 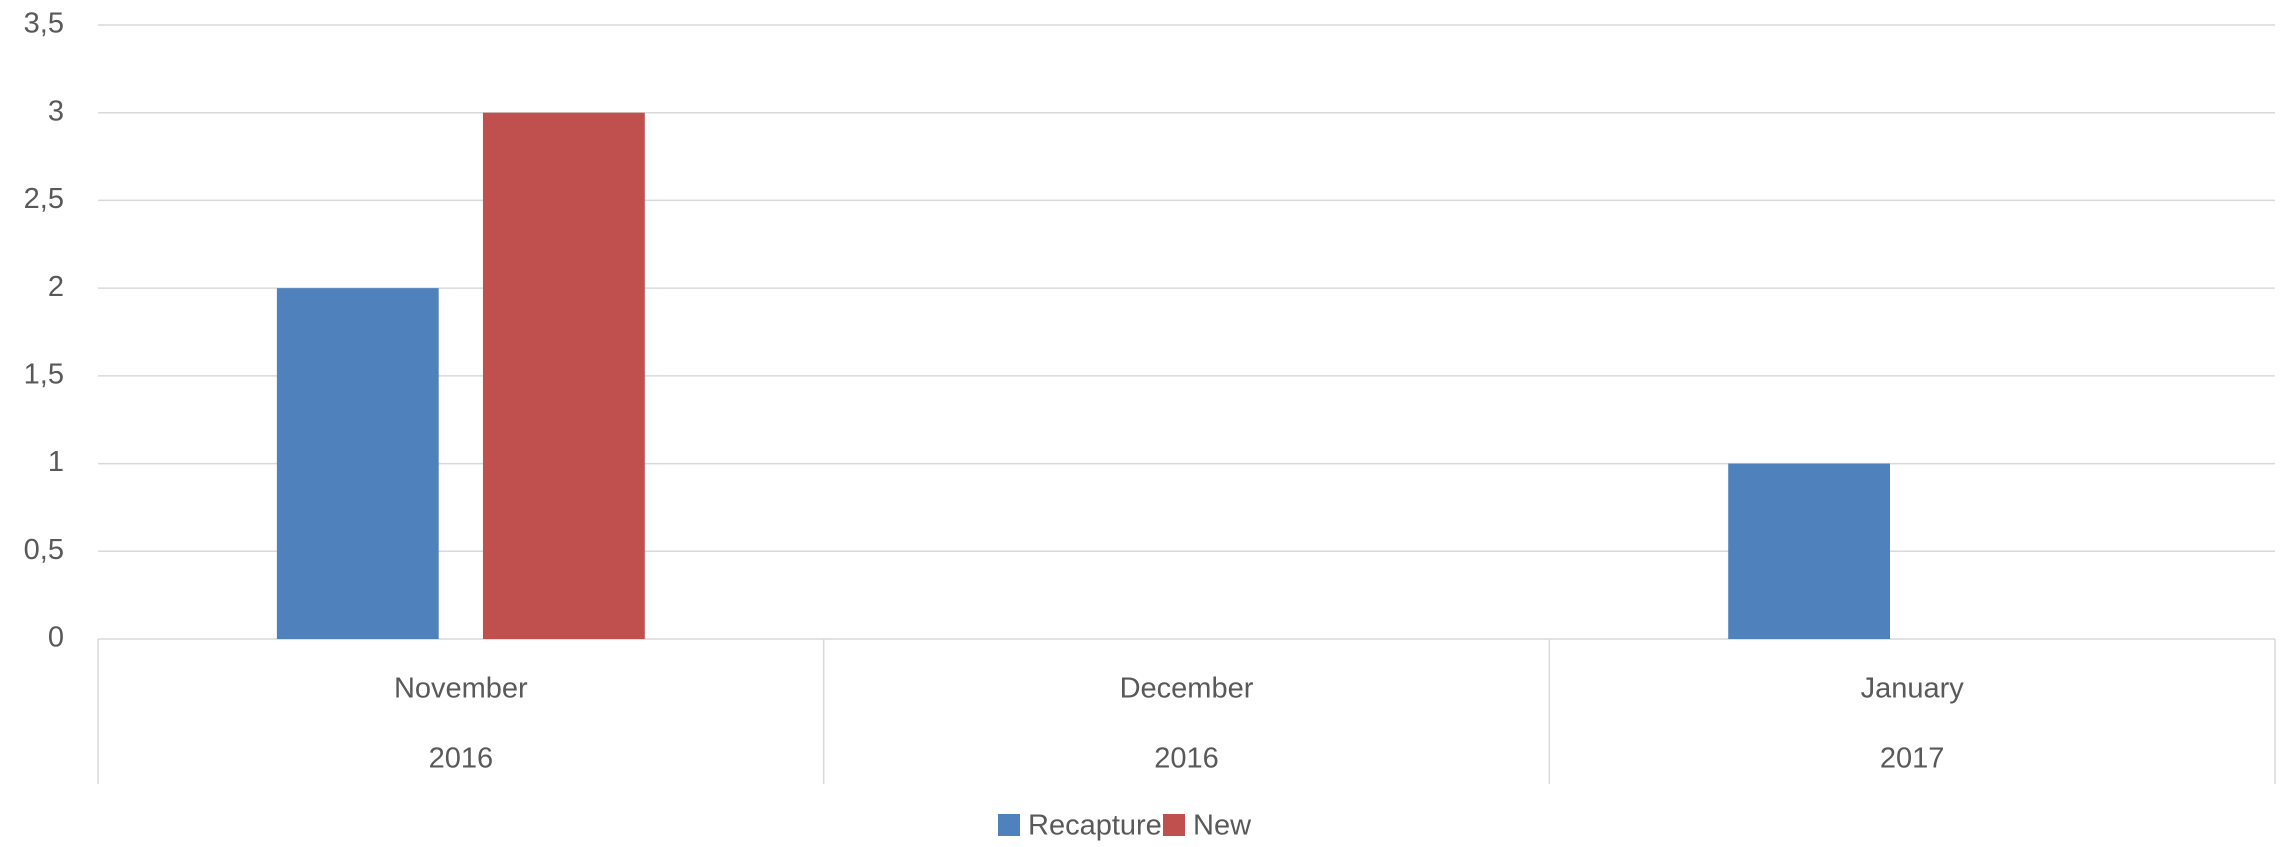 I want to click on y-tick-label: 3, so click(x=56, y=111).